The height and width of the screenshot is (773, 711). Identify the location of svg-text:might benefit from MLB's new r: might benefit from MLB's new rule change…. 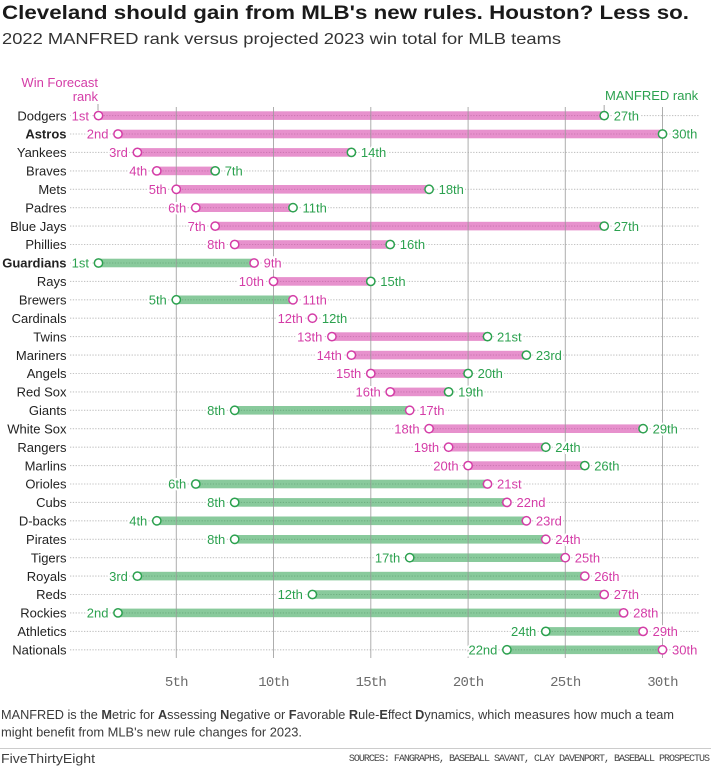
(151, 733).